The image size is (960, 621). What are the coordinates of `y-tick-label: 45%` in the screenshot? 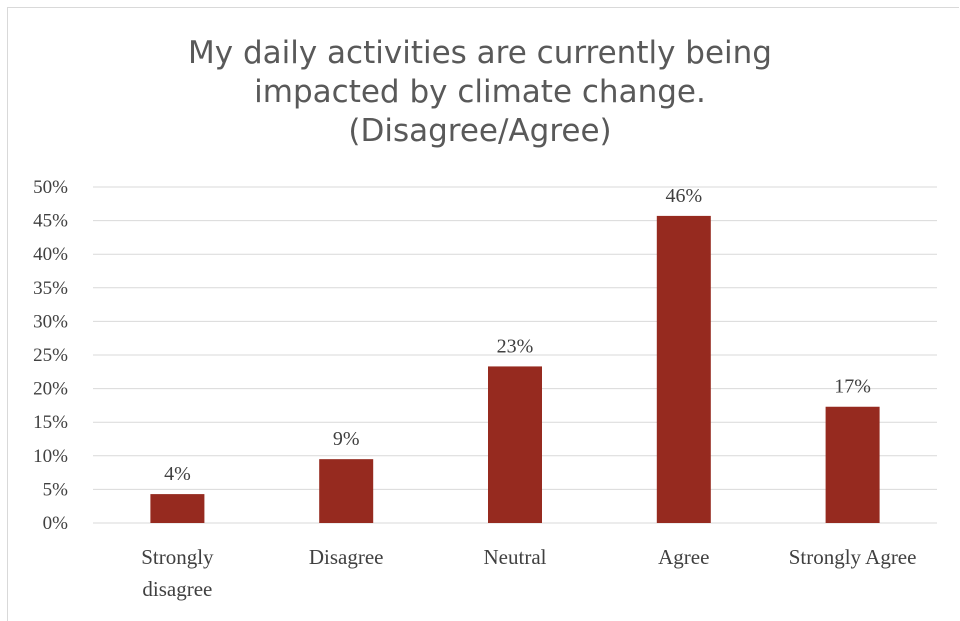 It's located at (50, 221).